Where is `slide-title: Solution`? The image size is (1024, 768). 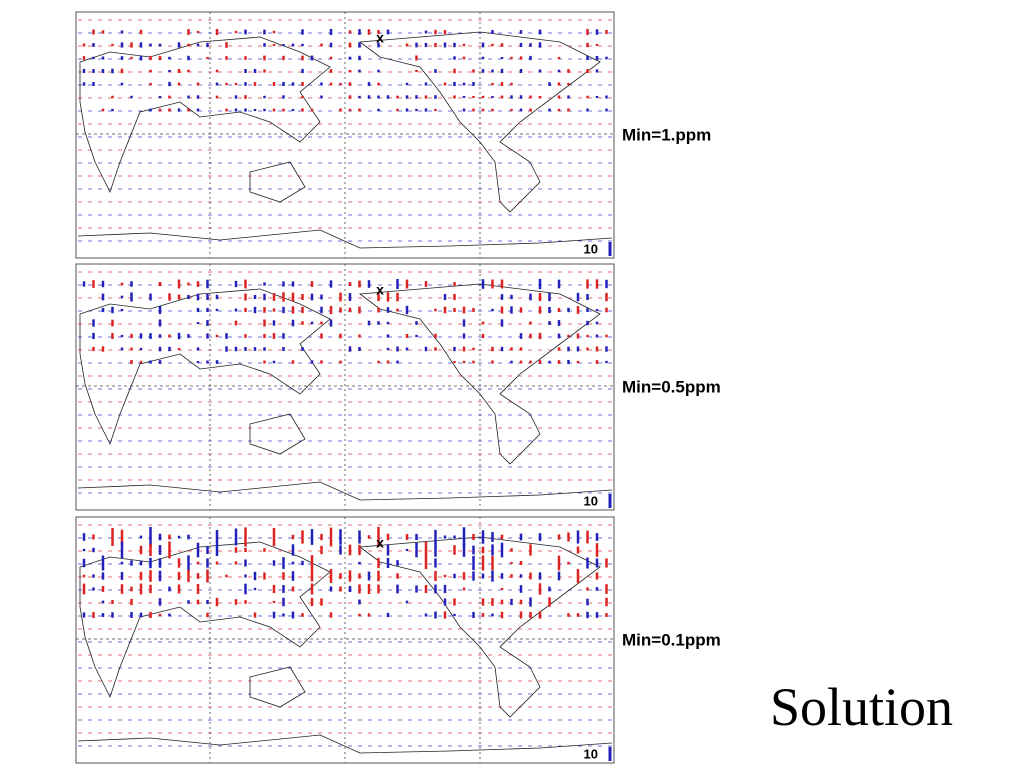
slide-title: Solution is located at coordinates (861, 707).